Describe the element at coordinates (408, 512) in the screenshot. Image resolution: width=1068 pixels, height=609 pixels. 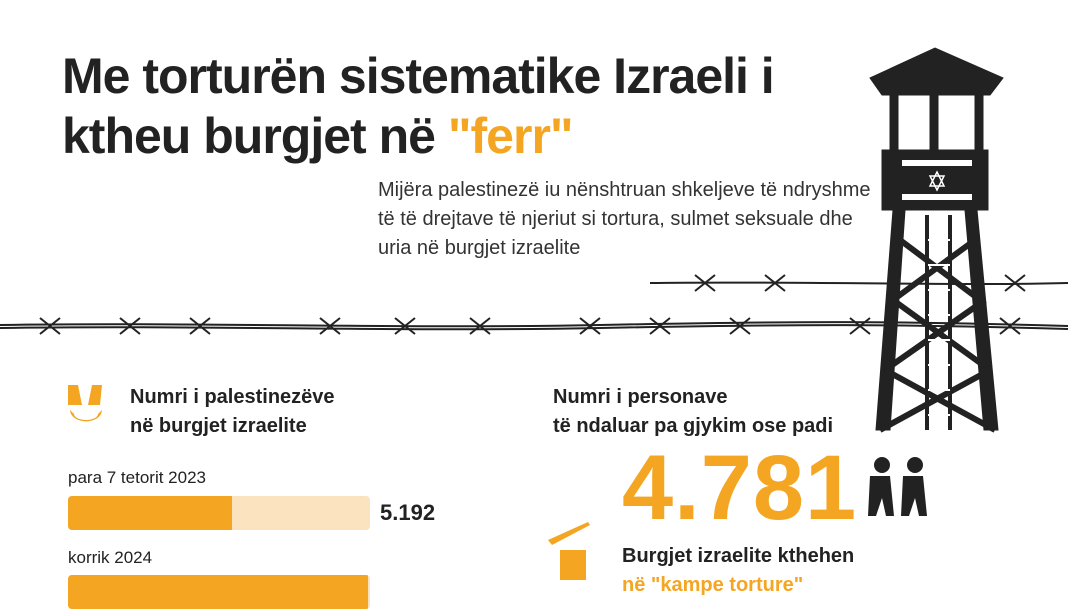
I see `bar-value: 5.192` at that location.